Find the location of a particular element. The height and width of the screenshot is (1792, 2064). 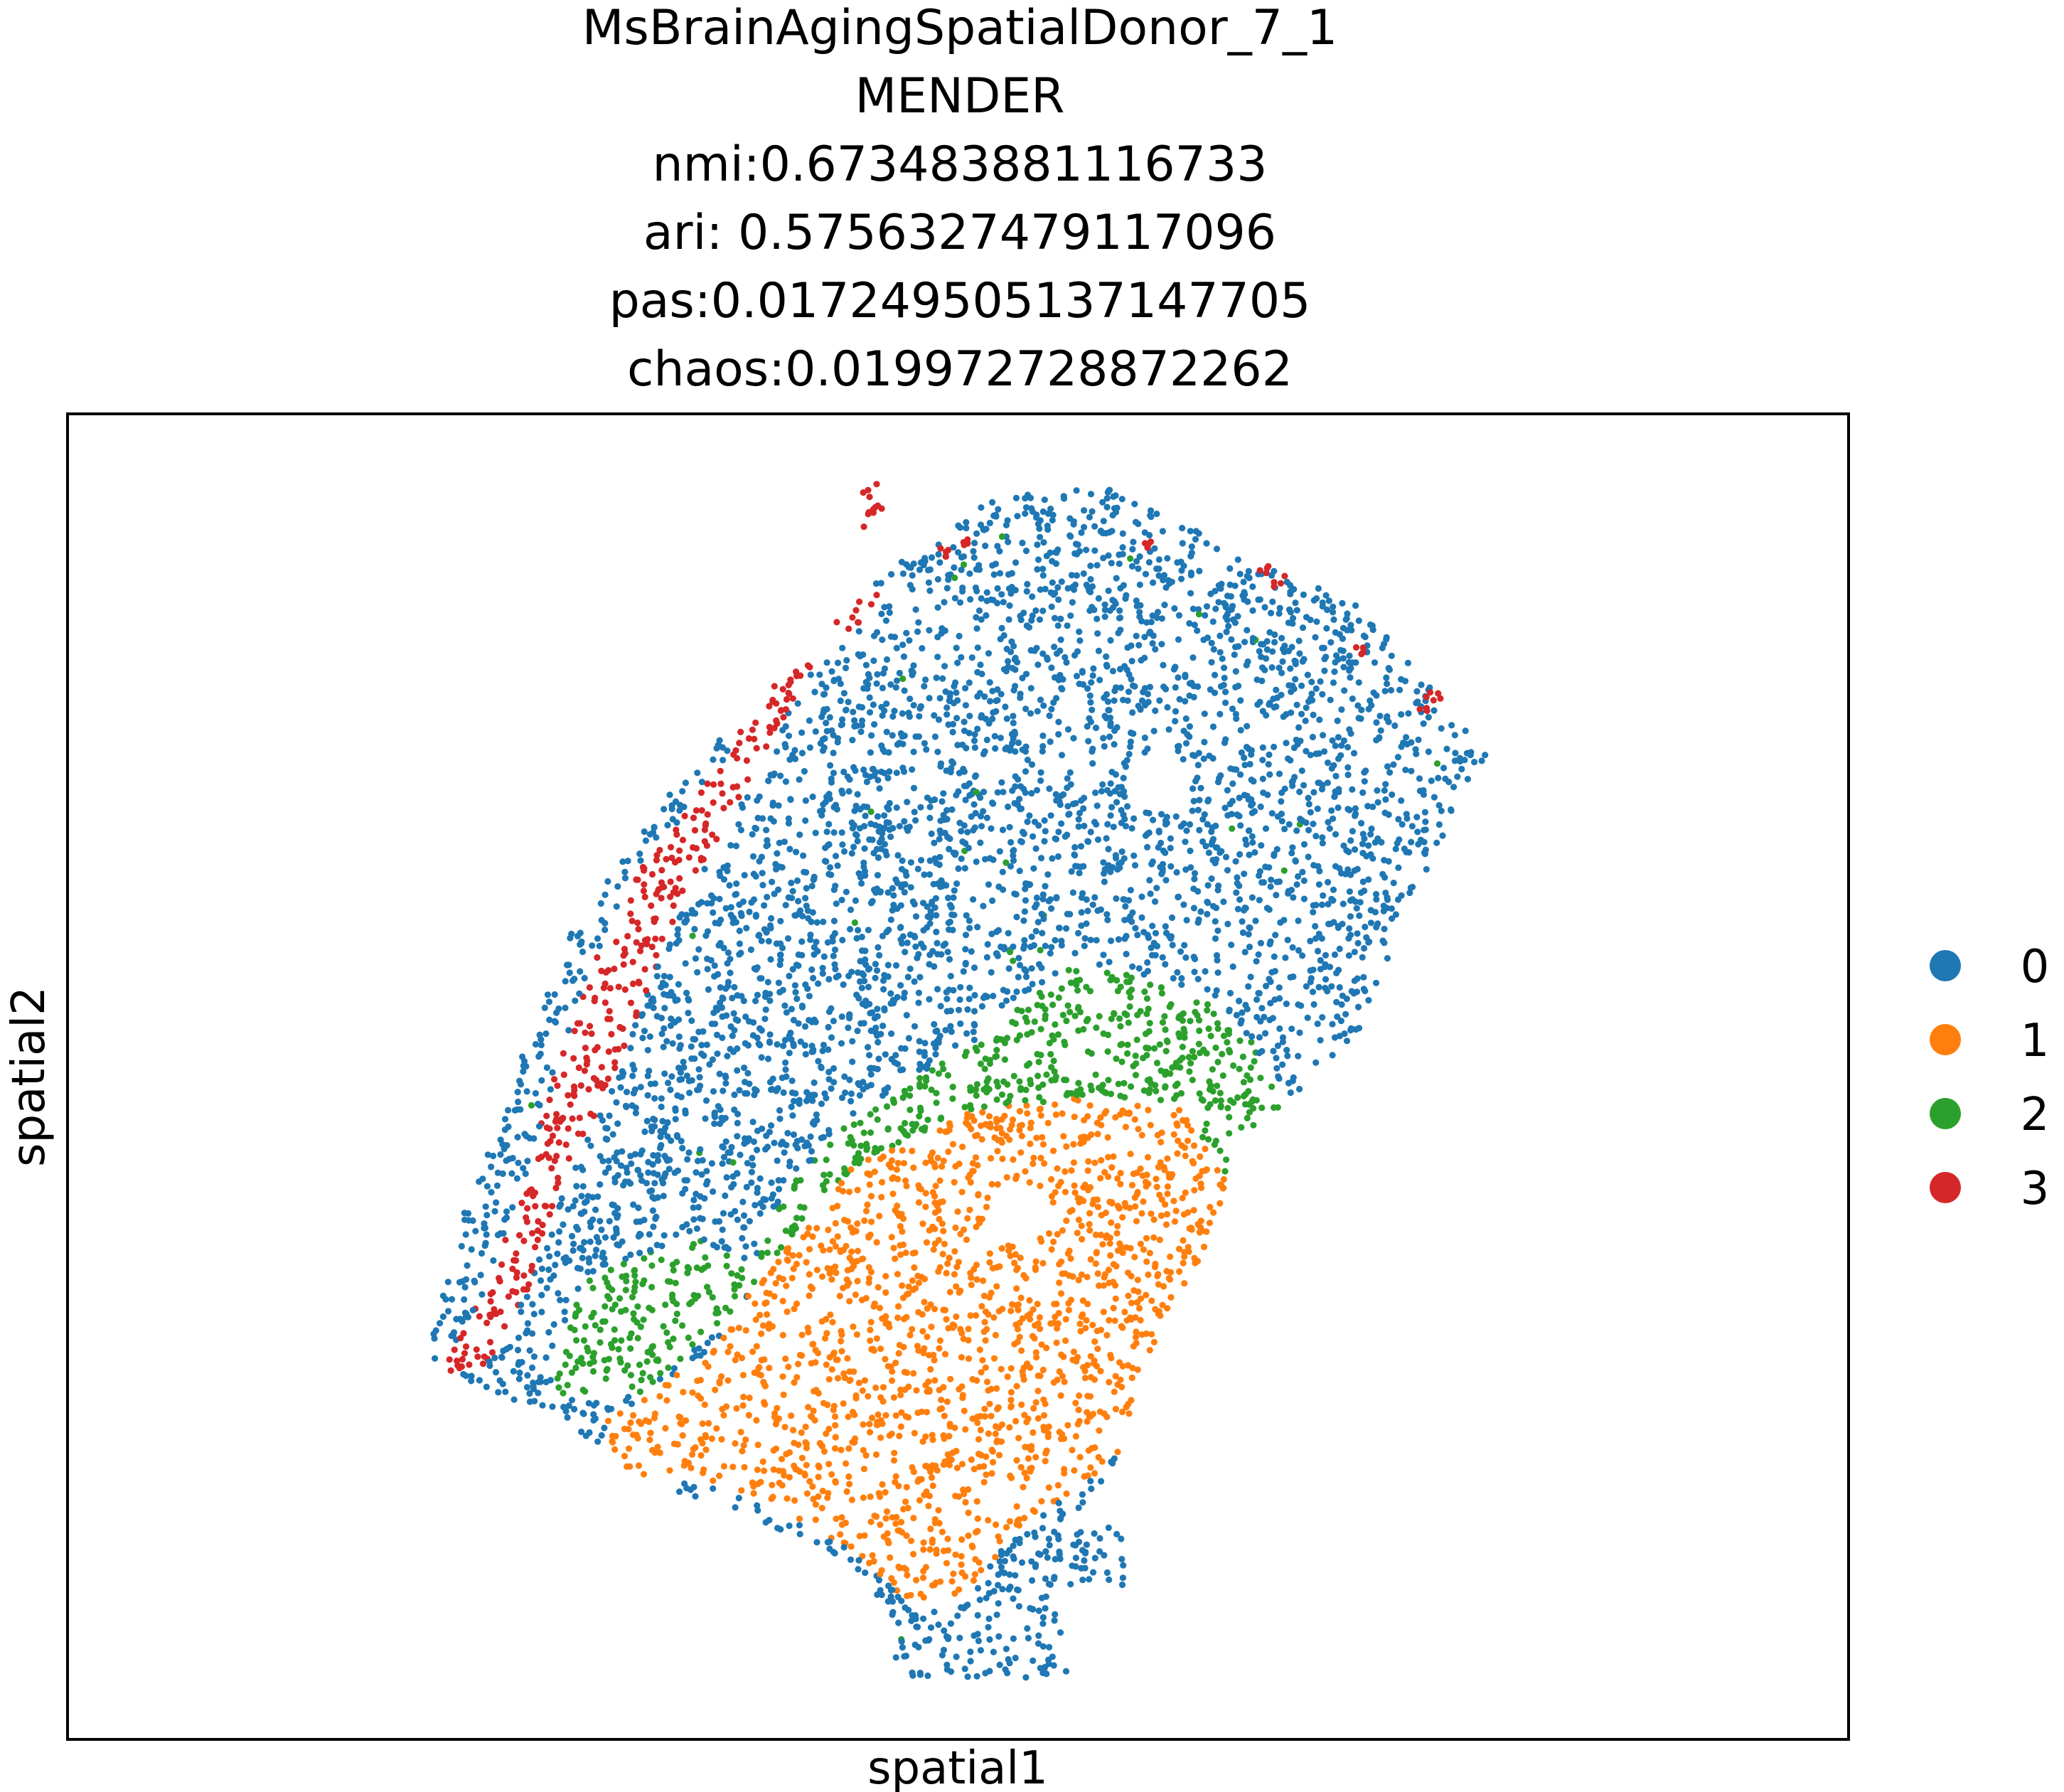

scatter-point-0-1930 is located at coordinates (747, 1186).